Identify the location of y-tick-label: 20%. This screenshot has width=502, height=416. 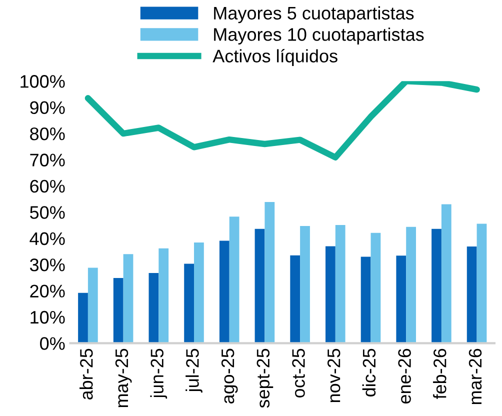
(47, 291).